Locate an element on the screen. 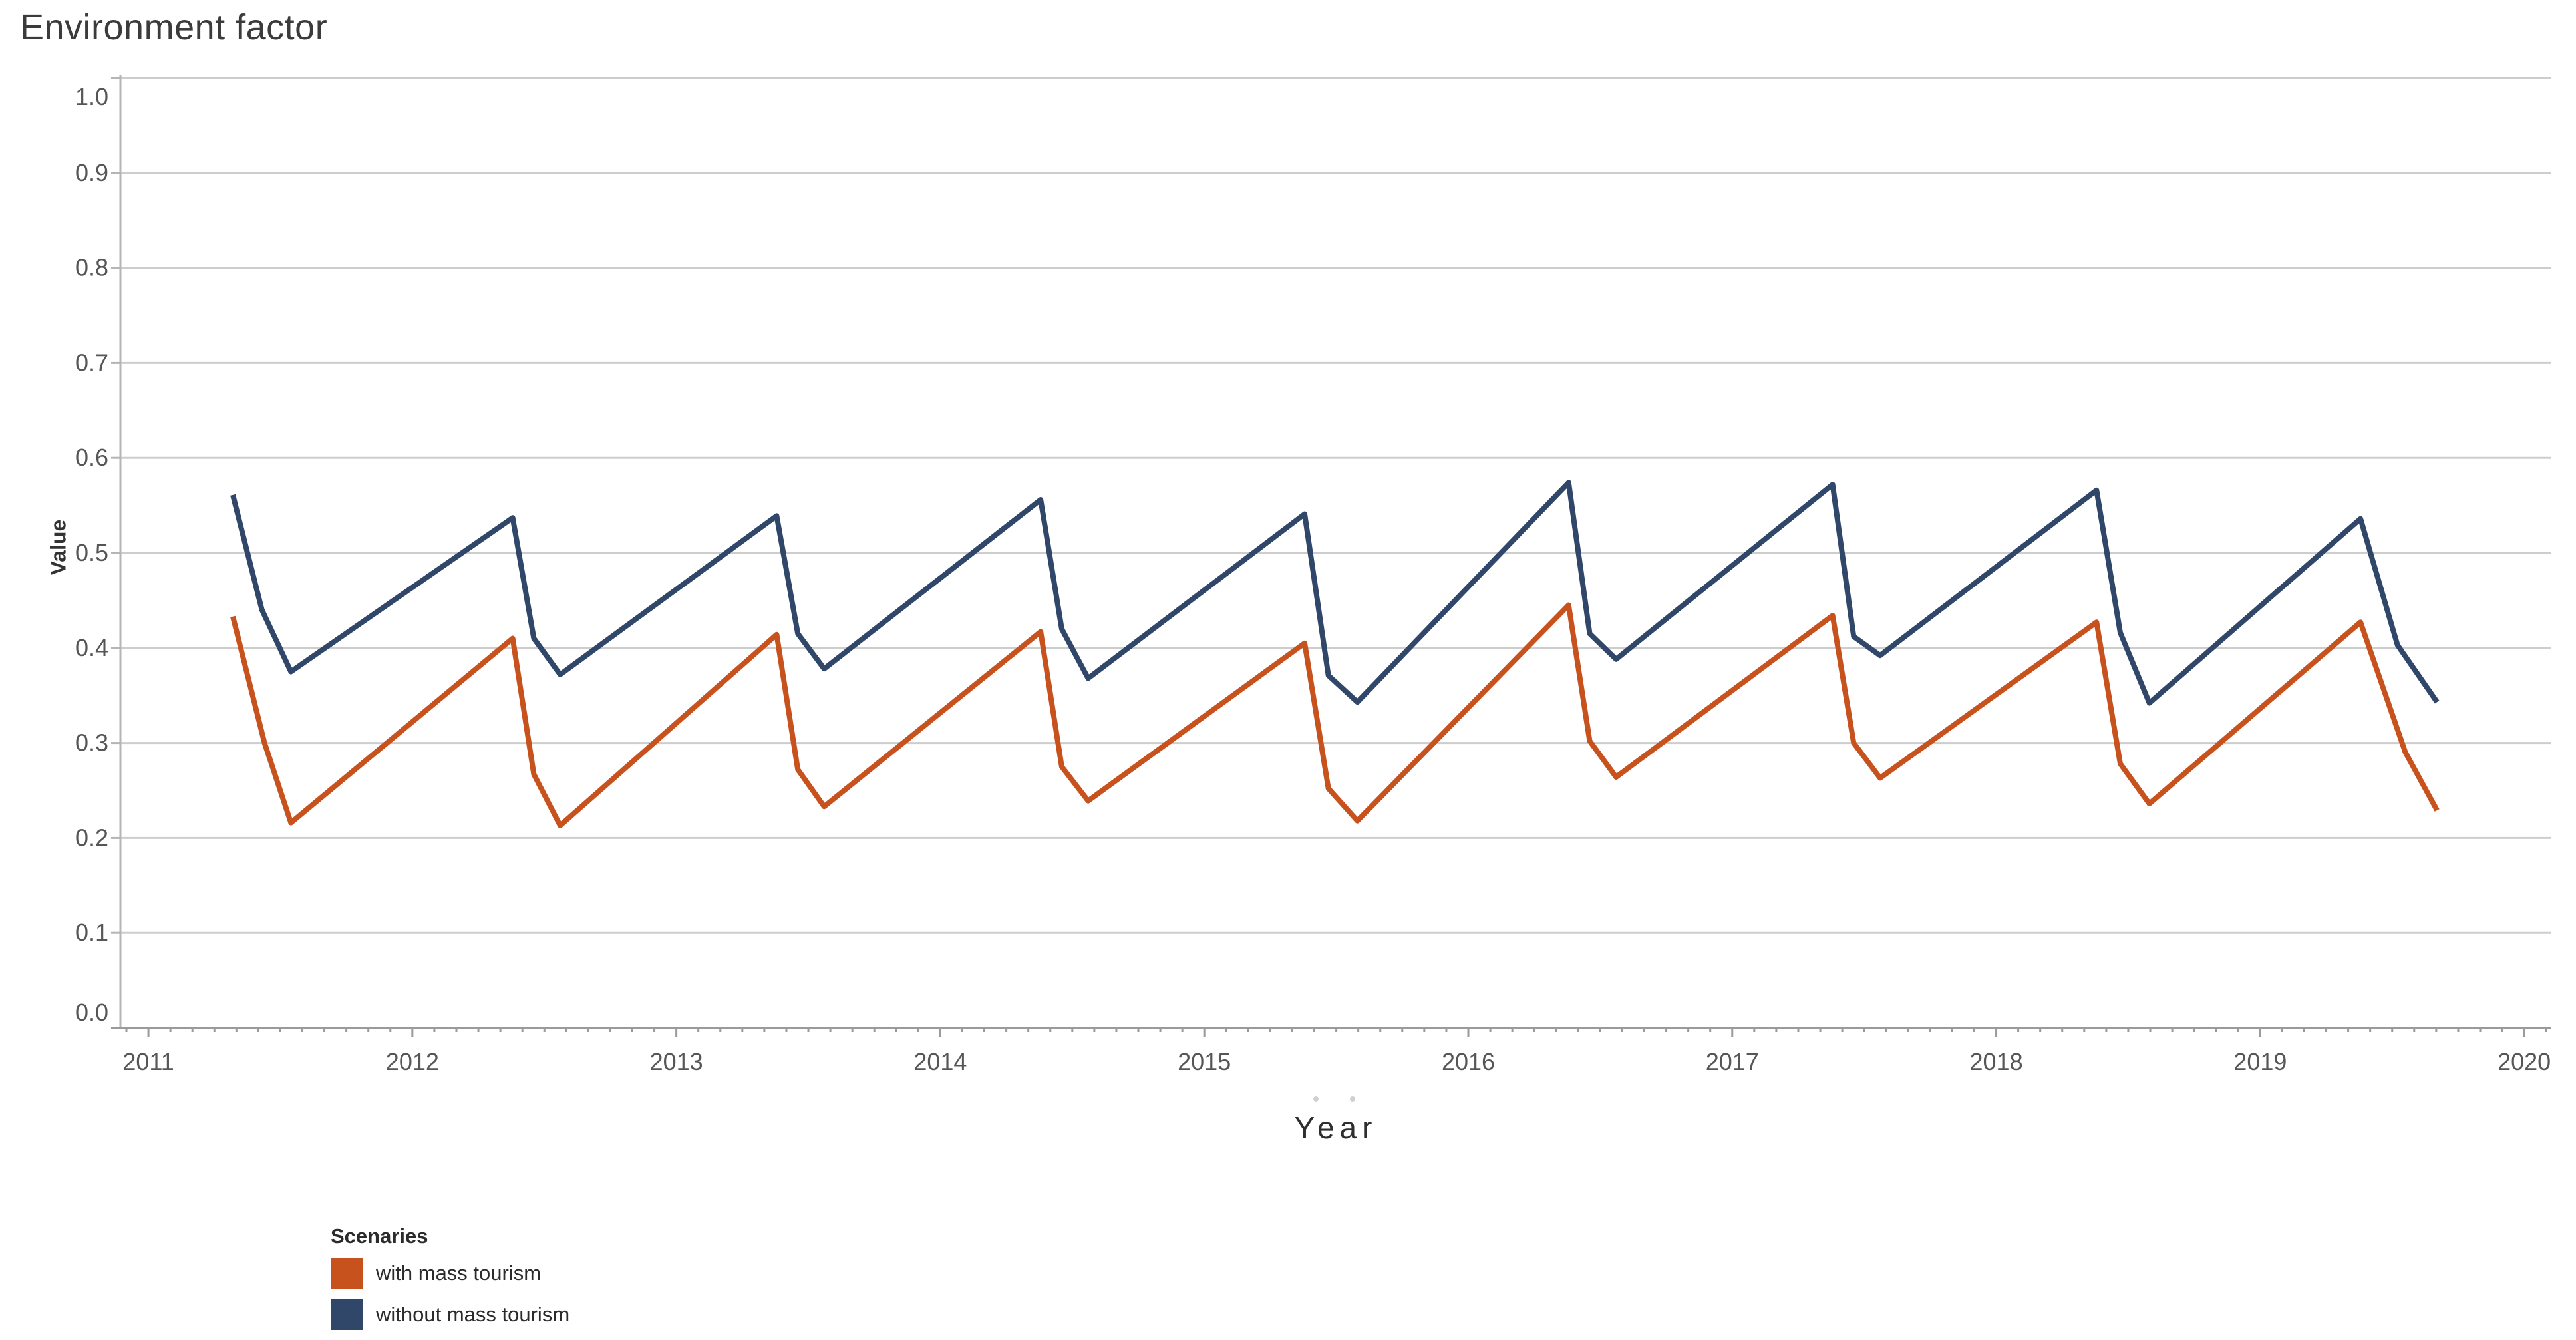 This screenshot has height=1340, width=2576. x-axis-title: Year is located at coordinates (1336, 1127).